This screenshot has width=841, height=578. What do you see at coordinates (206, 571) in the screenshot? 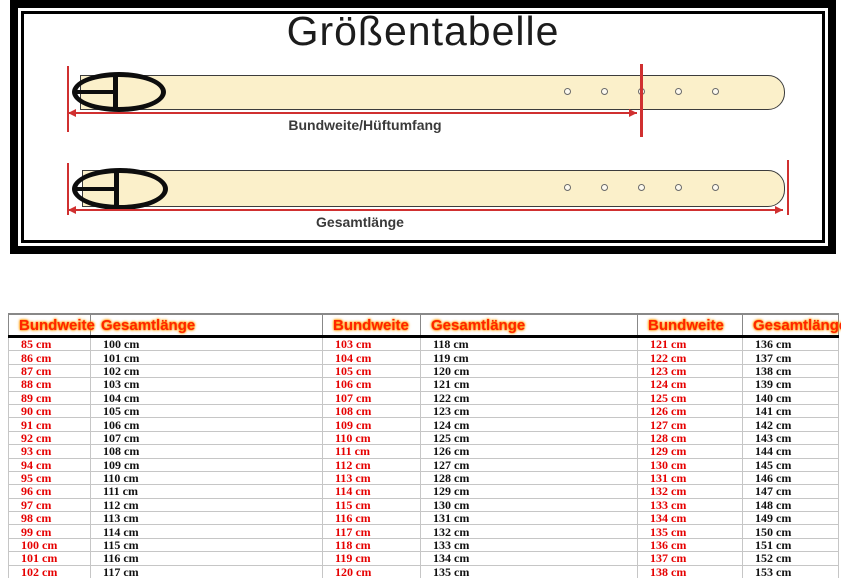
I see `table-cell-gesamtlaenge: 117 cm` at bounding box center [206, 571].